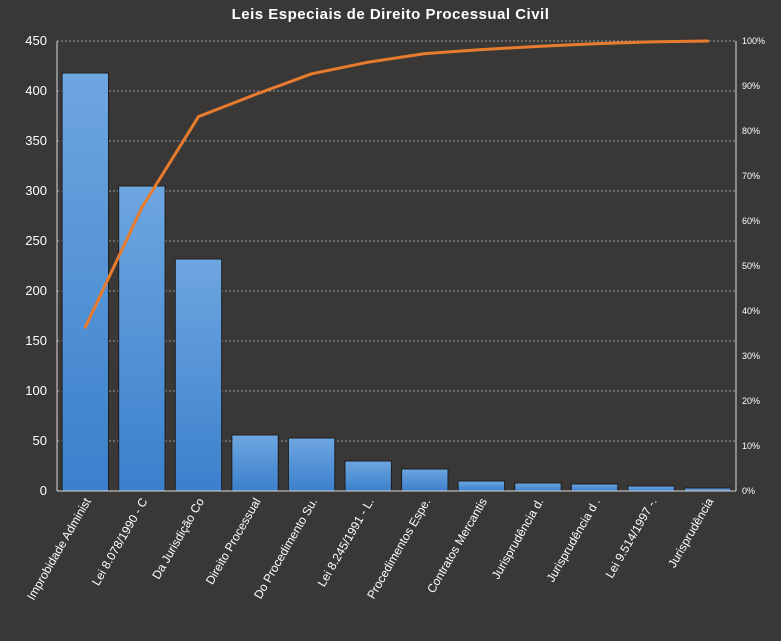 The width and height of the screenshot is (781, 641). Describe the element at coordinates (751, 356) in the screenshot. I see `y2-tick-label: 30%` at that location.